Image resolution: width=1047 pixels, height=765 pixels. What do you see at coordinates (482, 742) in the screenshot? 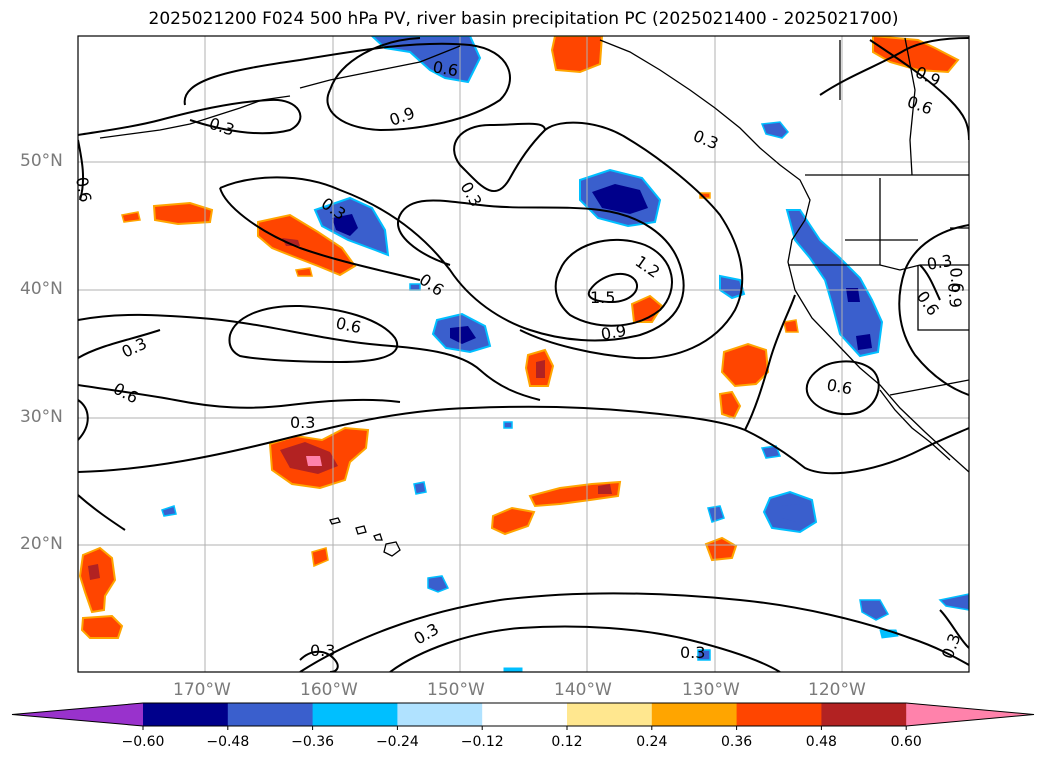
I see `colorbar-tick-label: −0.12` at bounding box center [482, 742].